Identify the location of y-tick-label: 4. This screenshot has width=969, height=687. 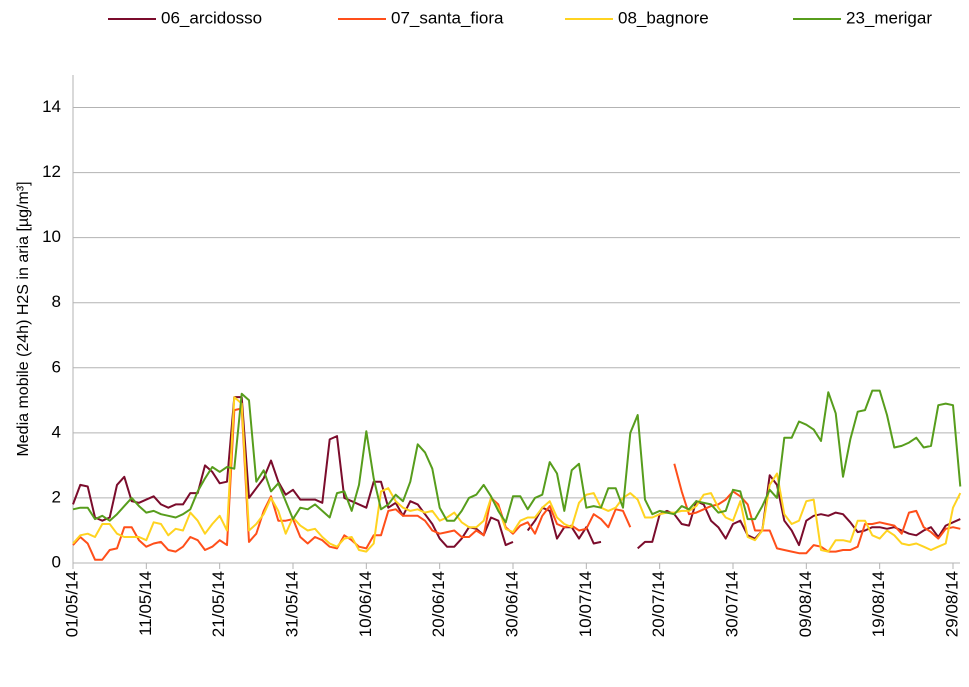
(56, 431).